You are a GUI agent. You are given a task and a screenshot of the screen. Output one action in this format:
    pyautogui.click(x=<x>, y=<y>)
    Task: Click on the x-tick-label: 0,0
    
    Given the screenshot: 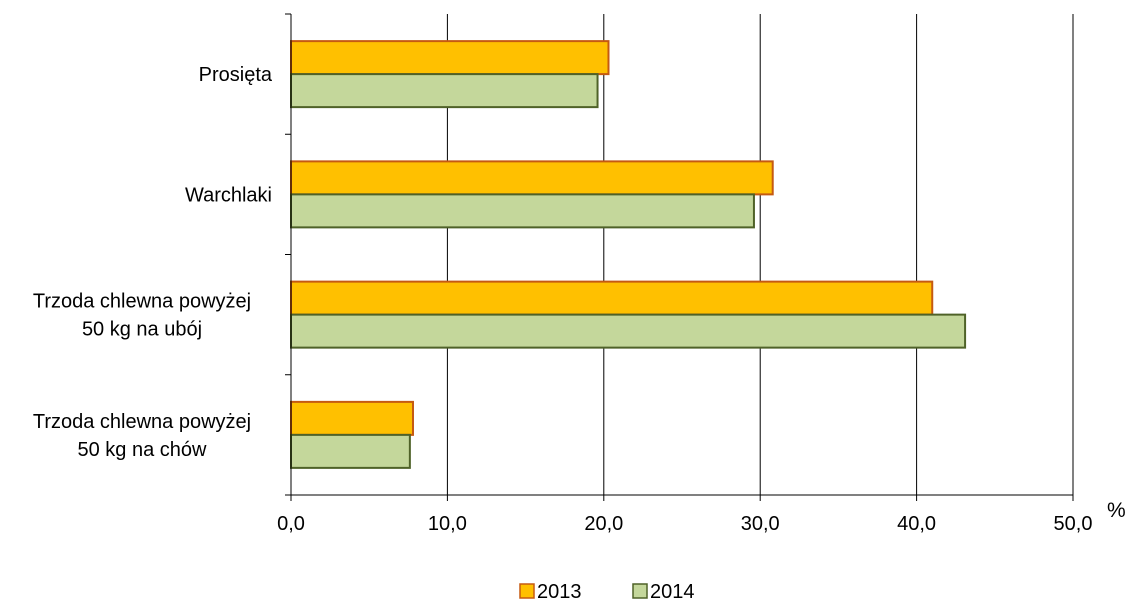 What is the action you would take?
    pyautogui.click(x=291, y=524)
    